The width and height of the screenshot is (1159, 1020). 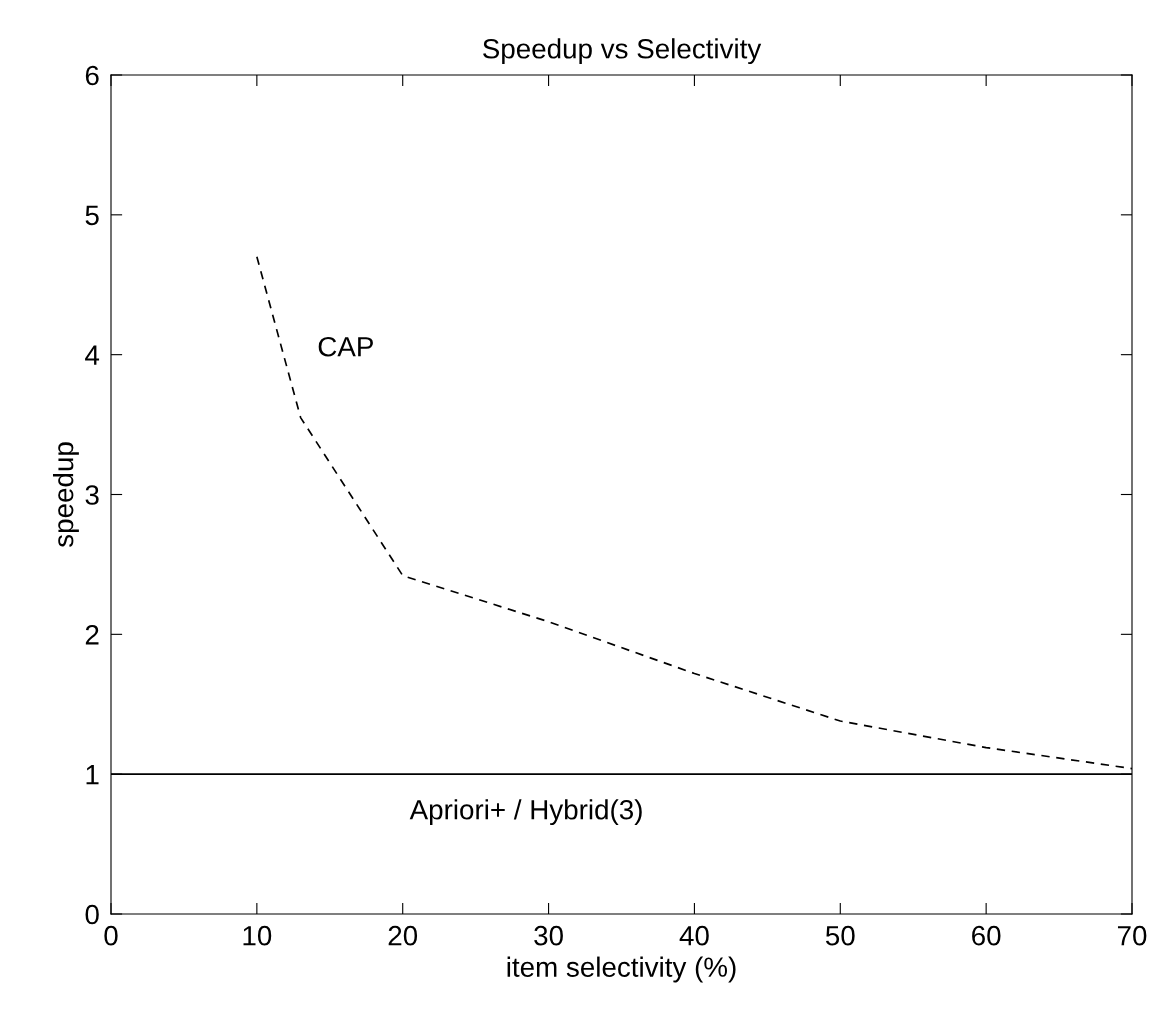 What do you see at coordinates (525, 812) in the screenshot?
I see `series-label: Apriori+ / Hybrid(3)` at bounding box center [525, 812].